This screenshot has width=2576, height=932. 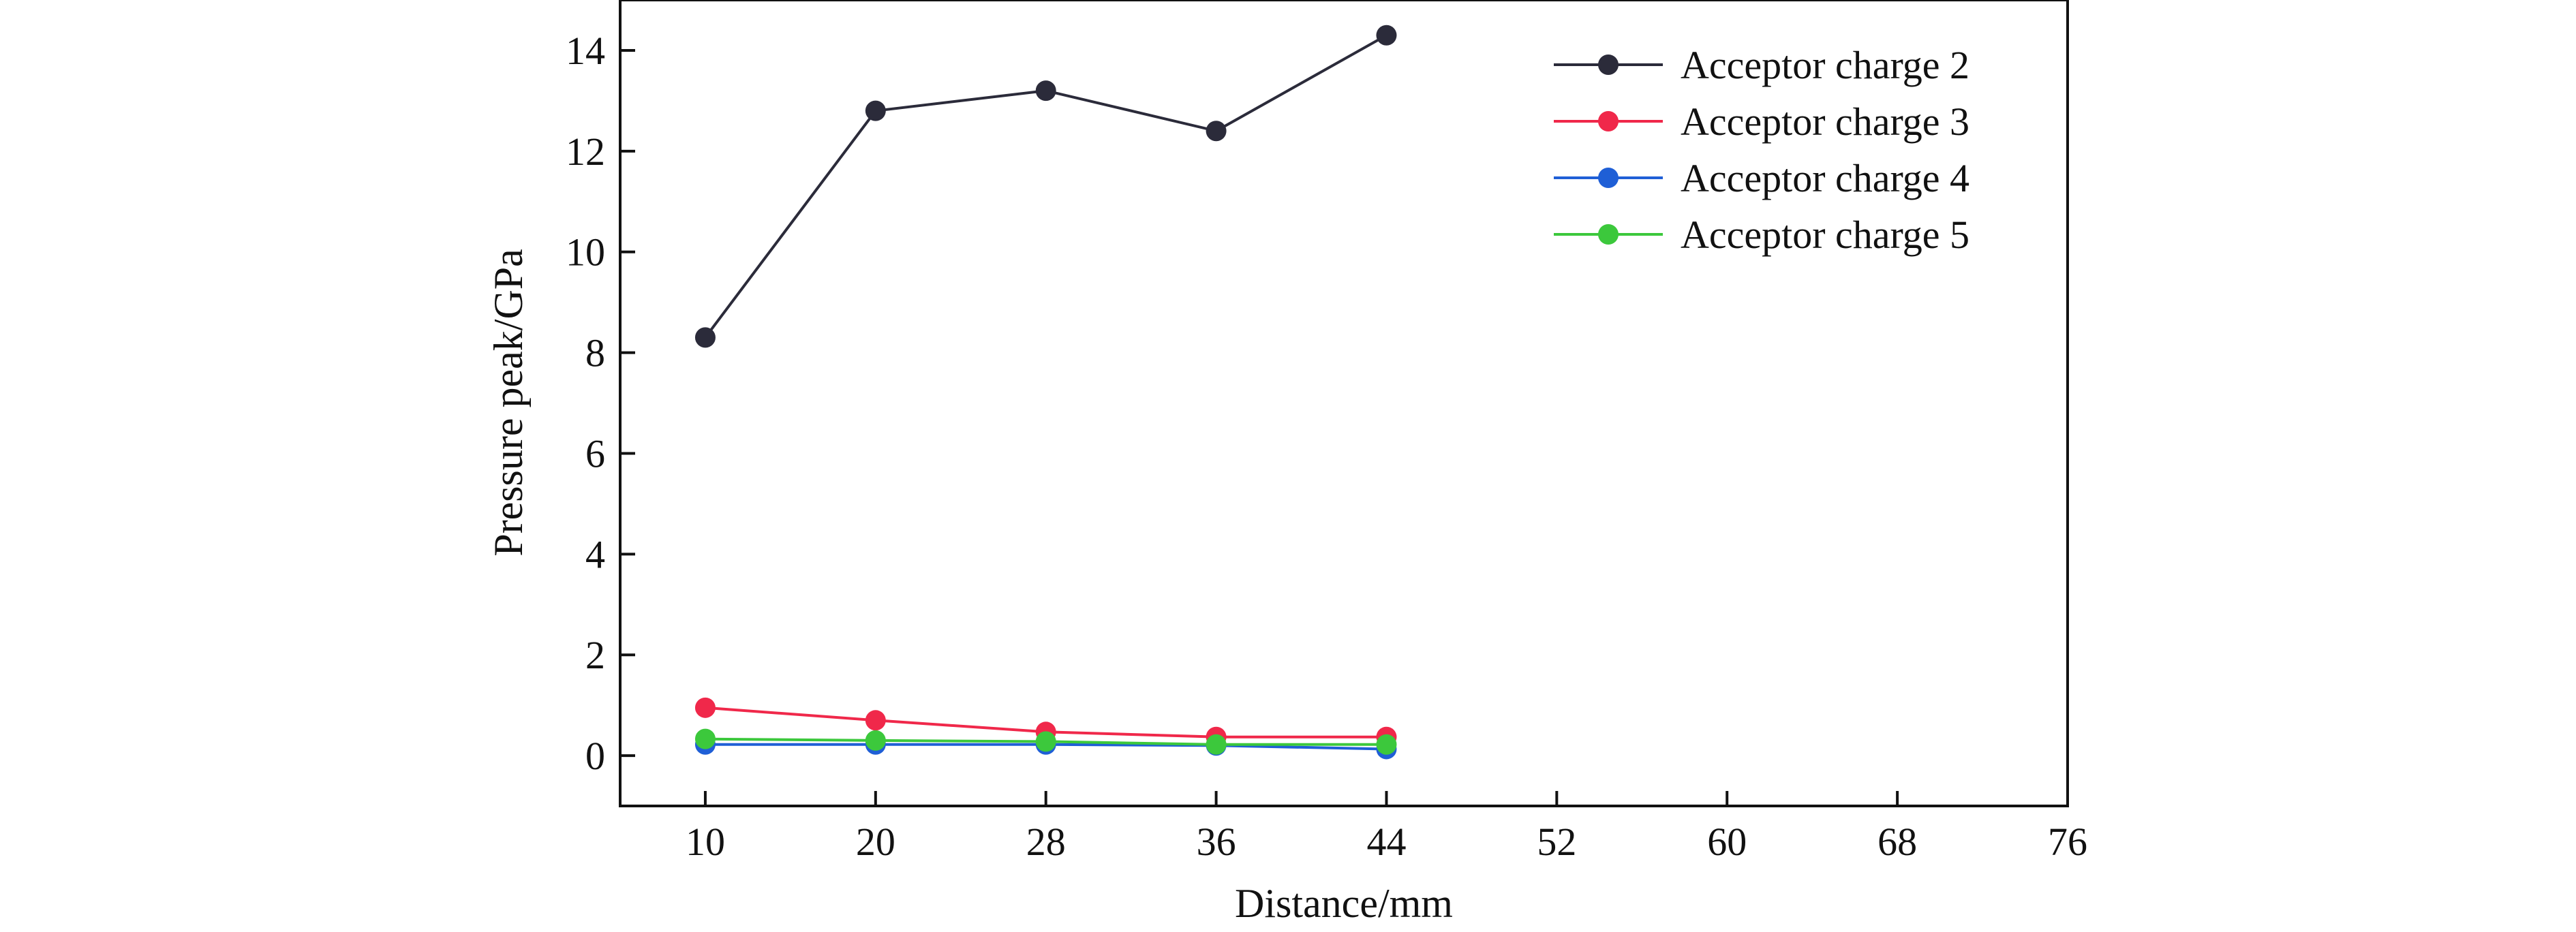 What do you see at coordinates (1825, 121) in the screenshot?
I see `legend-label: Acceptor charge 3` at bounding box center [1825, 121].